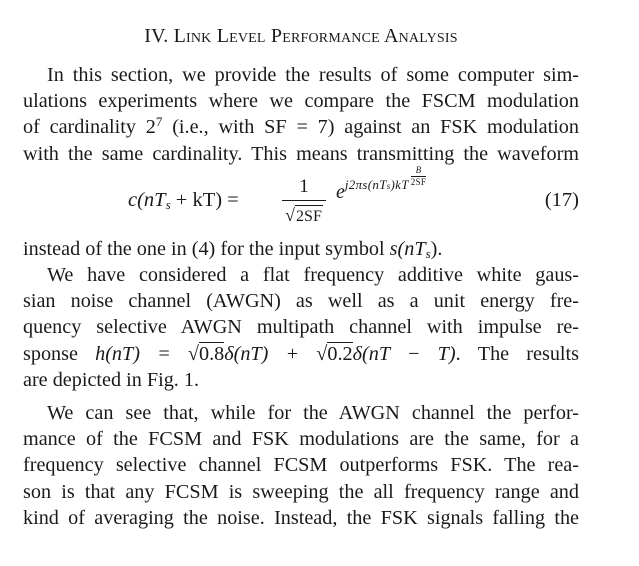  I want to click on text-fragment: )., so click(436, 249).